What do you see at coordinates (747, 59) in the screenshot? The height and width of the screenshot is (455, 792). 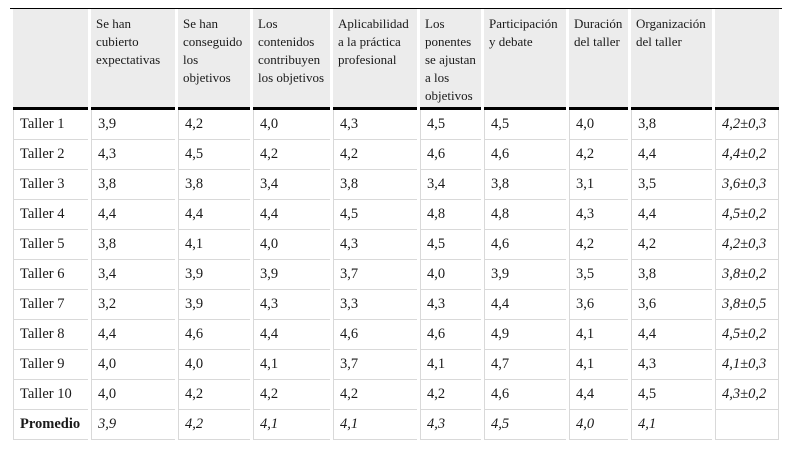 I see `column-header-media` at bounding box center [747, 59].